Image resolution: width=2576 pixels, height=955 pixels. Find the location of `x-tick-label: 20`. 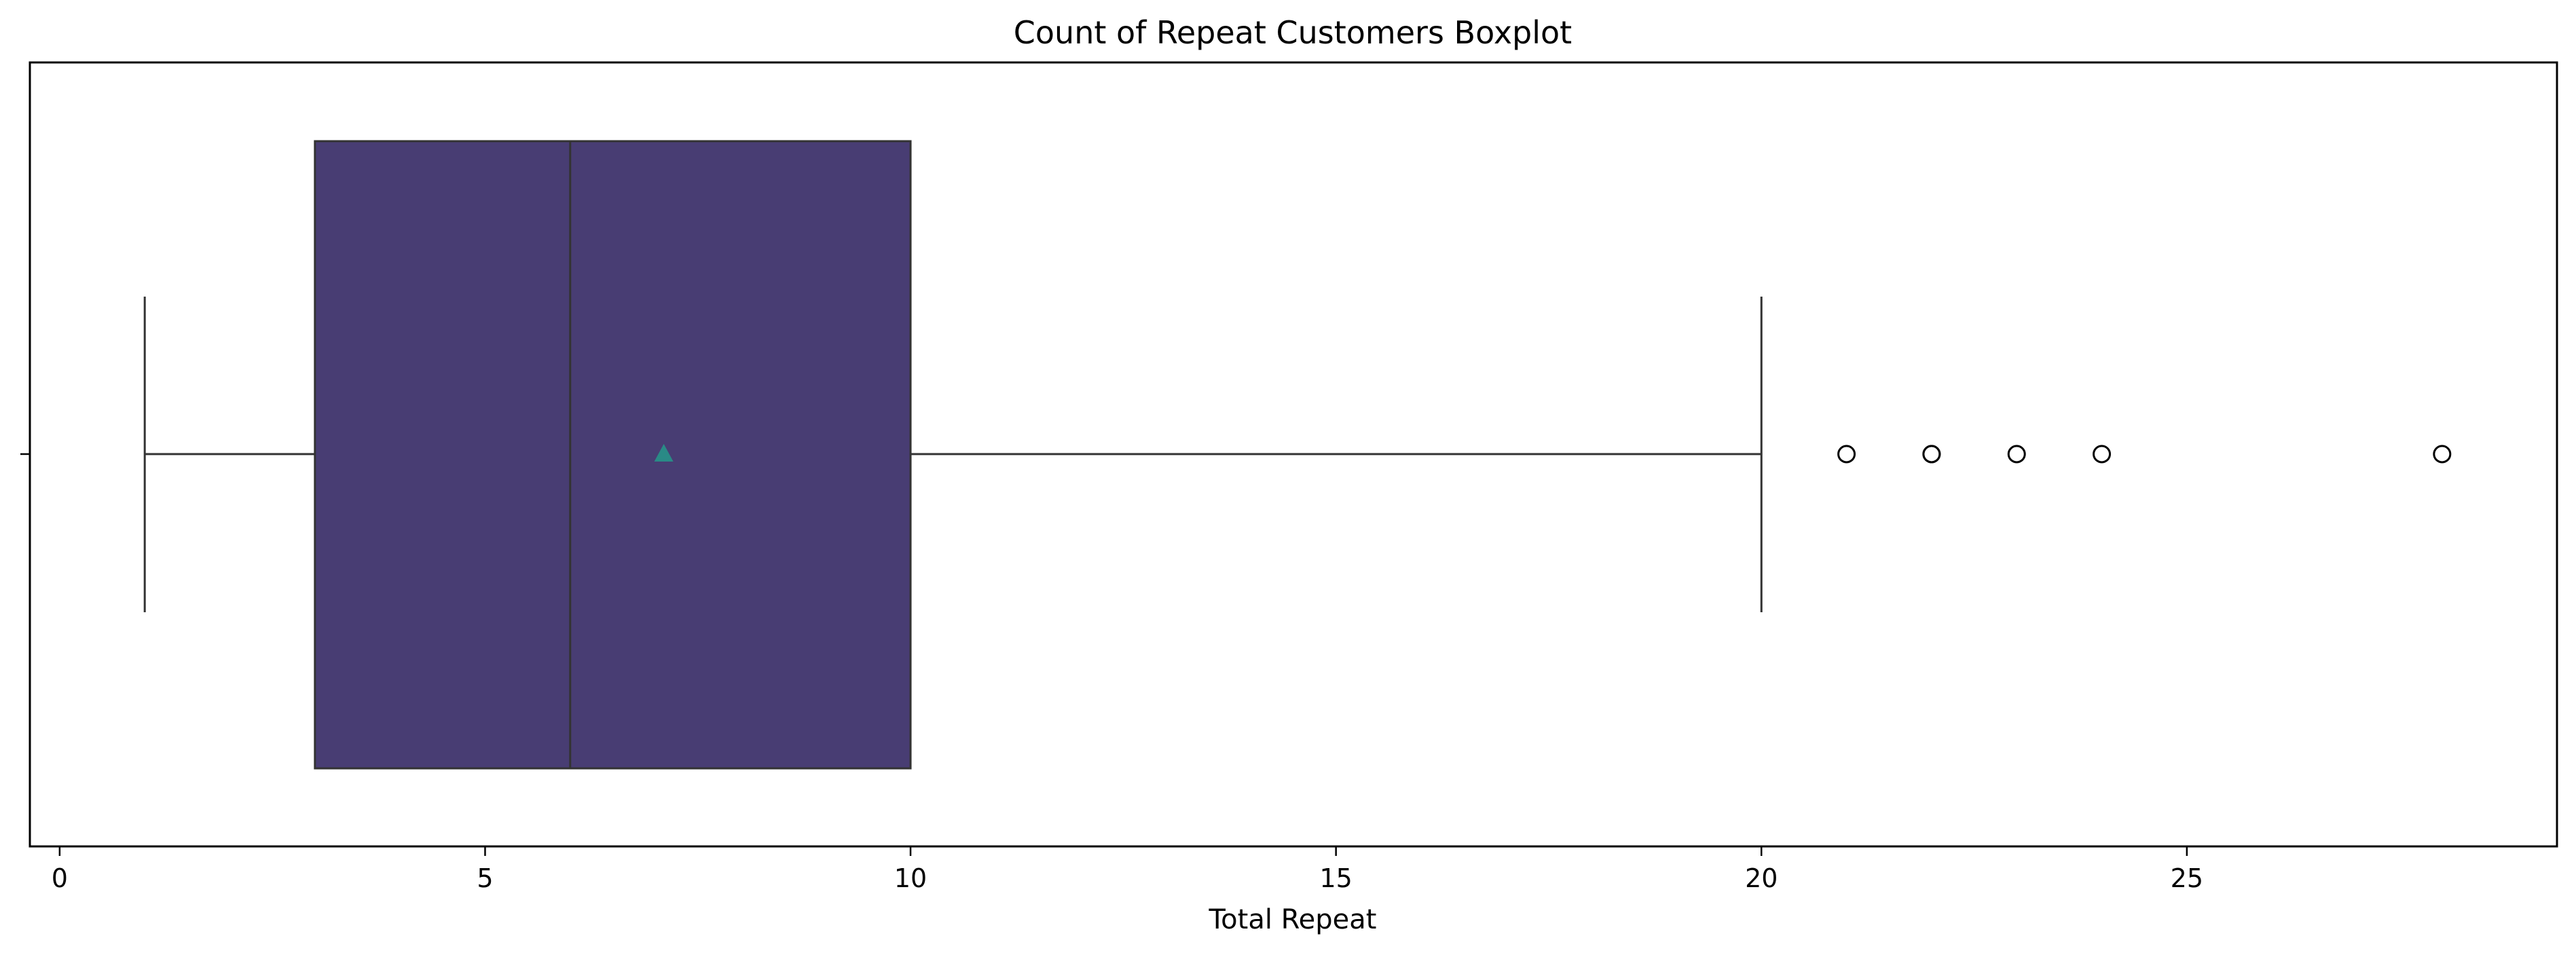

x-tick-label: 20 is located at coordinates (1761, 878).